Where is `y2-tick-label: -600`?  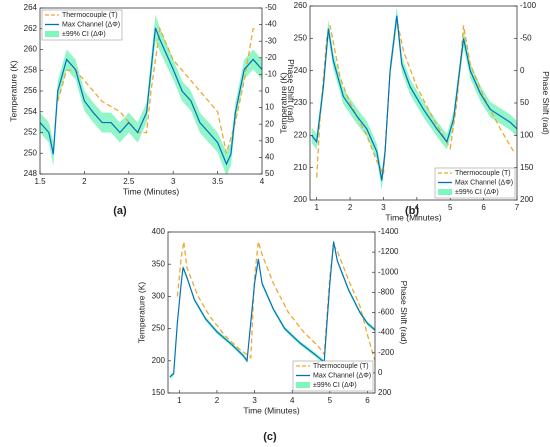 y2-tick-label: -600 is located at coordinates (386, 312).